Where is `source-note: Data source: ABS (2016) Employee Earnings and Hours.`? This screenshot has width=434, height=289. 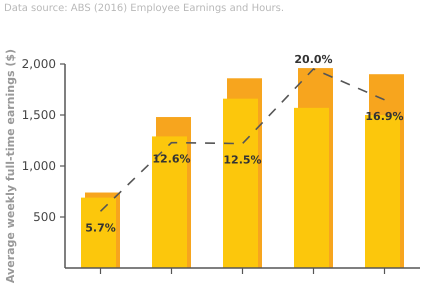
source-note: Data source: ABS (2016) Employee Earnings and Hours. is located at coordinates (144, 8).